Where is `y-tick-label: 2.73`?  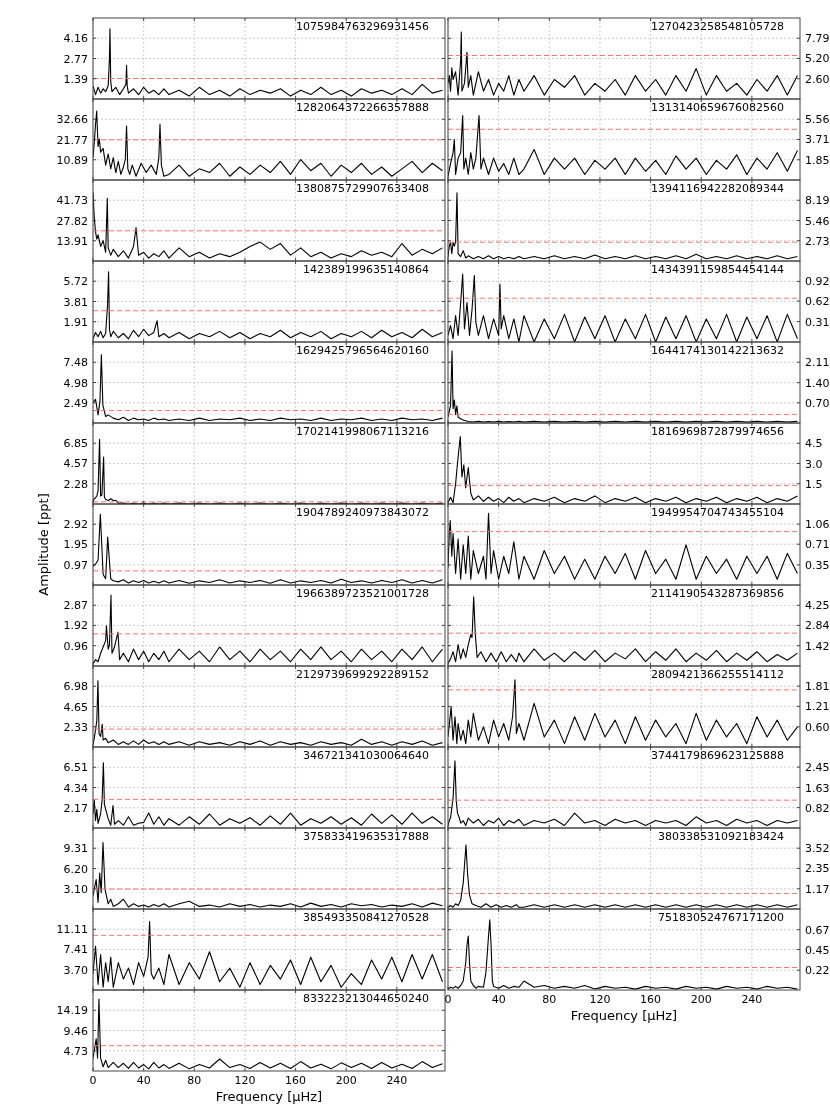
y-tick-label: 2.73 is located at coordinates (817, 241).